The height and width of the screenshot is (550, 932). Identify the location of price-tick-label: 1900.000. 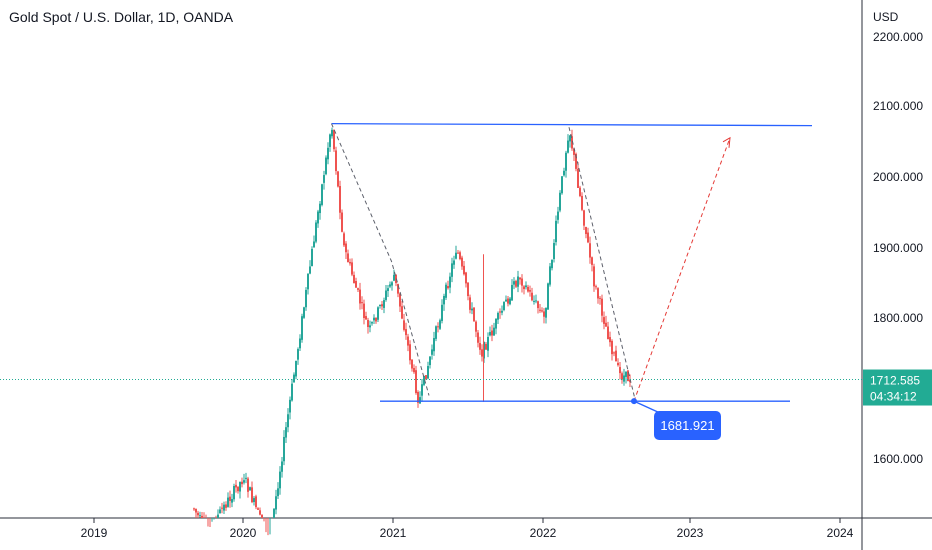
(898, 248).